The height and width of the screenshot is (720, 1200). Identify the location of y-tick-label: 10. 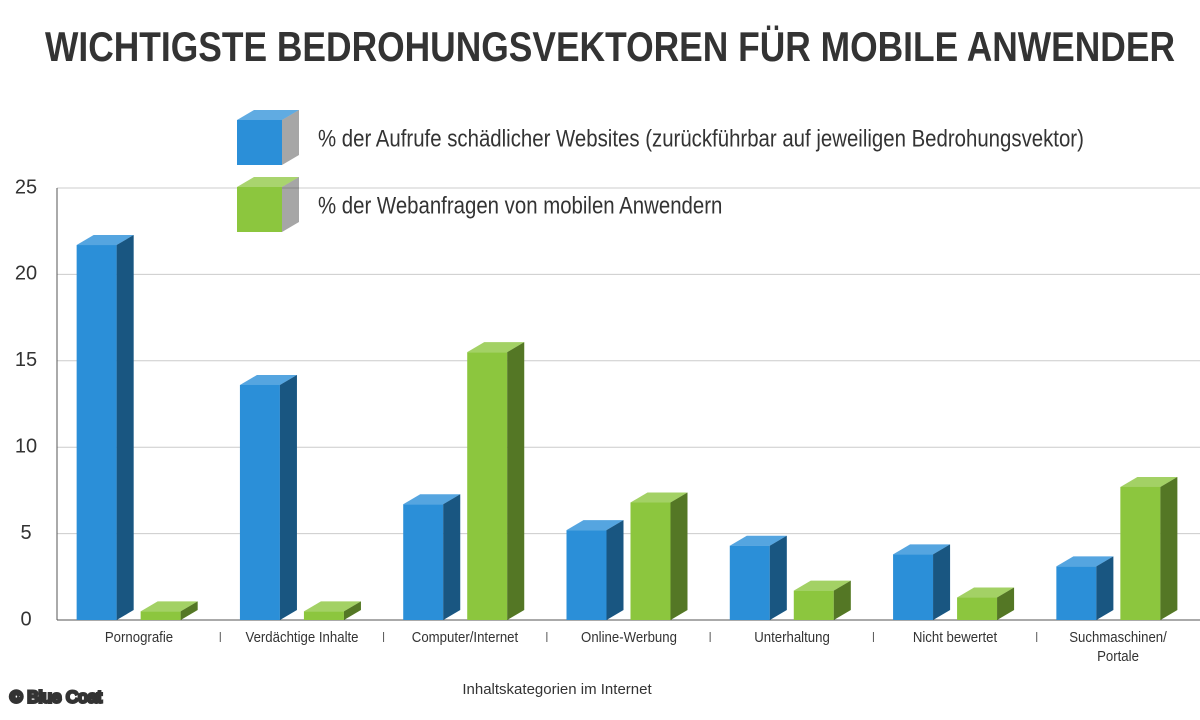
(26, 446).